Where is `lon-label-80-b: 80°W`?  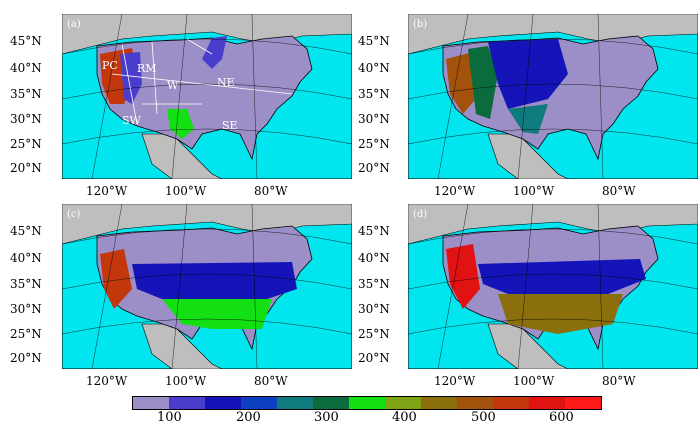 lon-label-80-b: 80°W is located at coordinates (619, 191).